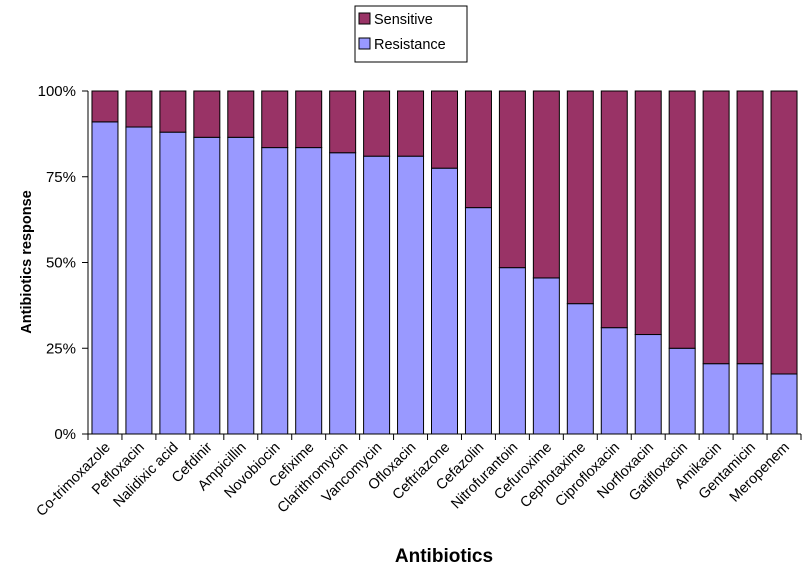 The width and height of the screenshot is (802, 569). I want to click on y-tick-label: 100%, so click(57, 91).